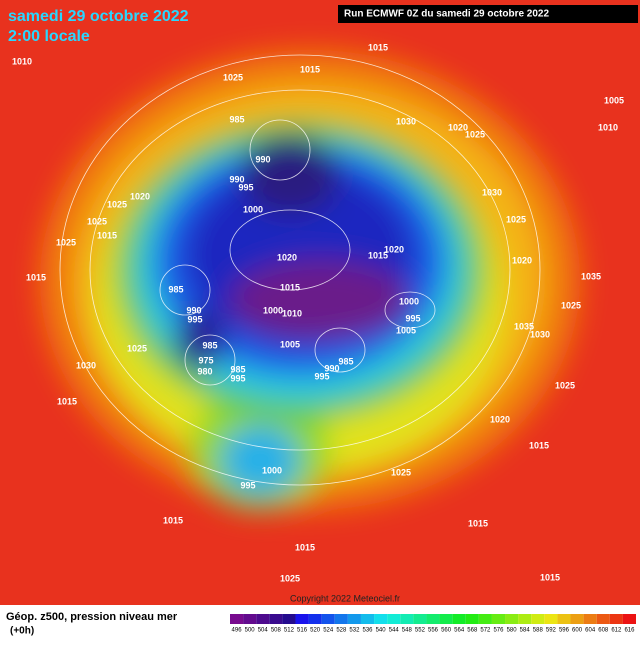 This screenshot has width=640, height=645. I want to click on scale-label: 564, so click(459, 631).